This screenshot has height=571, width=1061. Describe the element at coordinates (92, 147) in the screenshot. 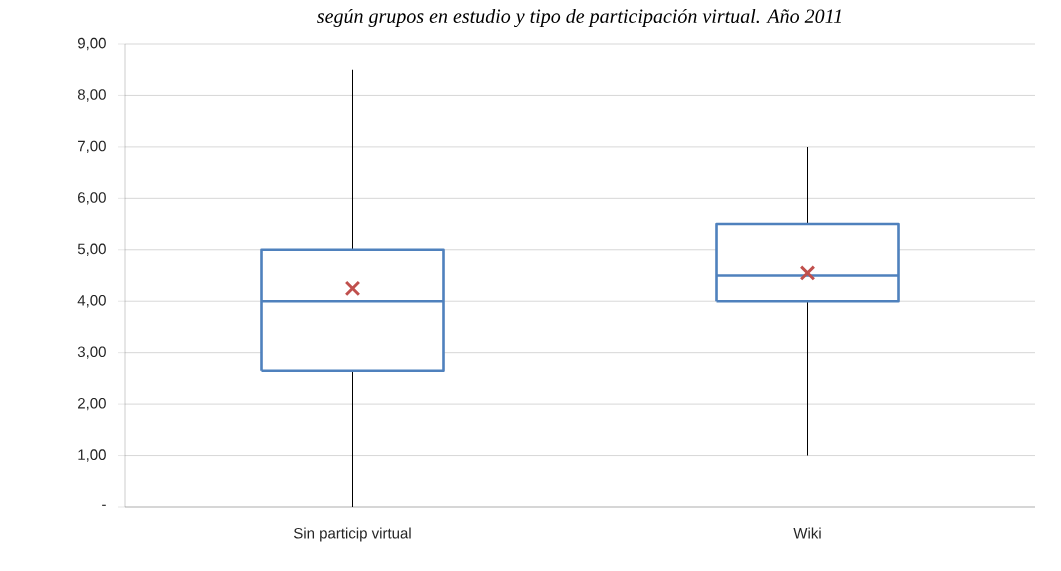

I see `y-tick-label: 7,00` at that location.